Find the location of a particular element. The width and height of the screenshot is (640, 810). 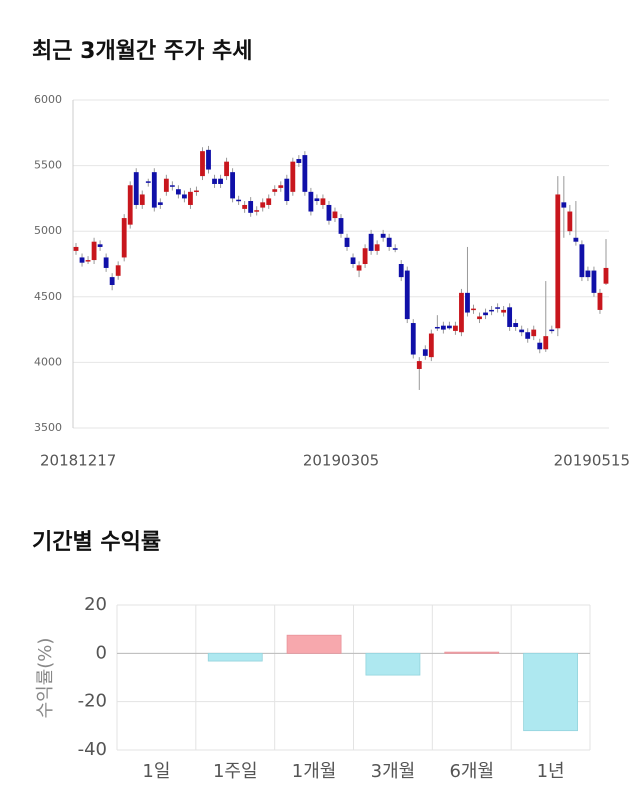

chart-title: 최근 3개월간 주가 추세 is located at coordinates (142, 51).